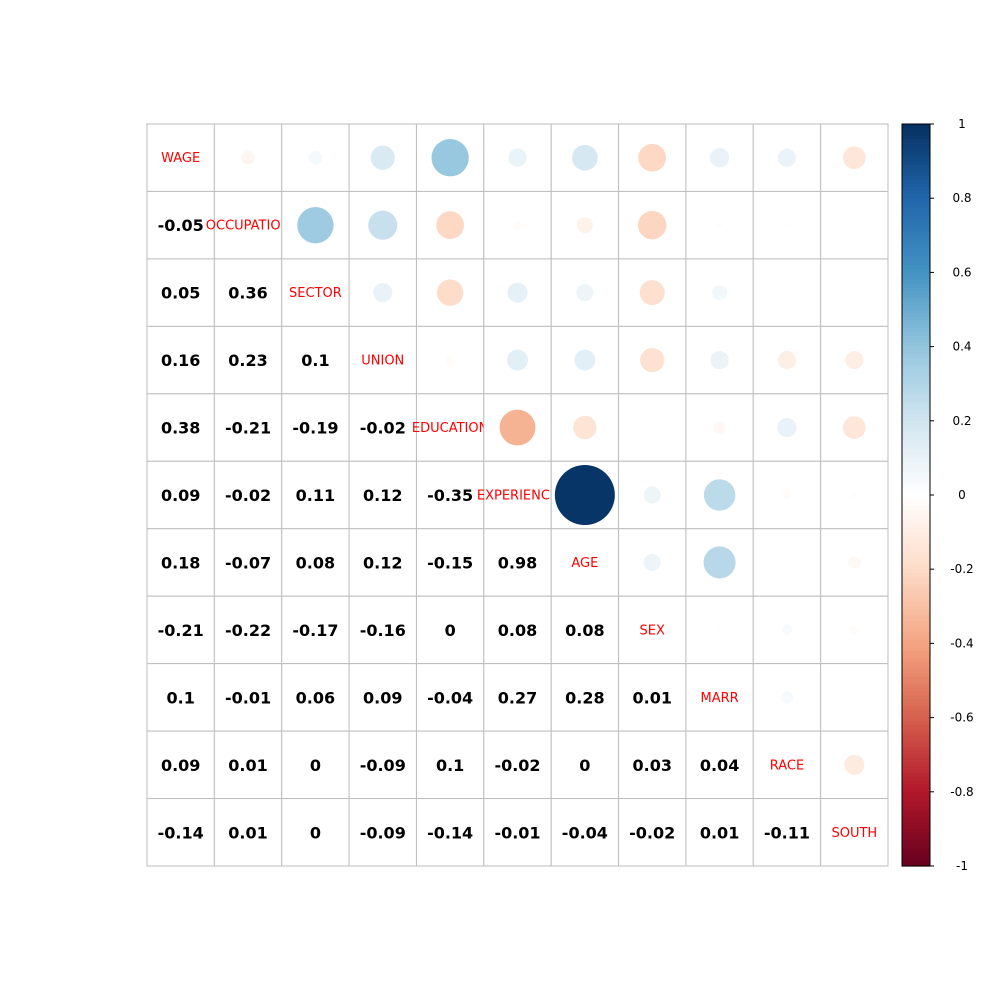  Describe the element at coordinates (180, 765) in the screenshot. I see `correlation-value: 0.09` at that location.